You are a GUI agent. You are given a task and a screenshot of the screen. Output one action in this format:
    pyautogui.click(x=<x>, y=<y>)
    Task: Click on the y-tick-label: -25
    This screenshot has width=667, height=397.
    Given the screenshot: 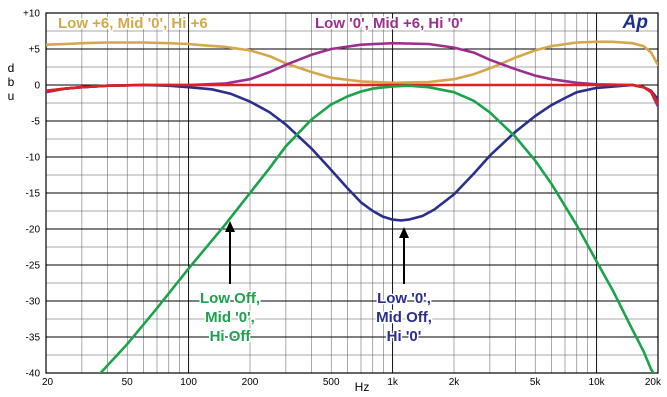 What is the action you would take?
    pyautogui.click(x=33, y=266)
    